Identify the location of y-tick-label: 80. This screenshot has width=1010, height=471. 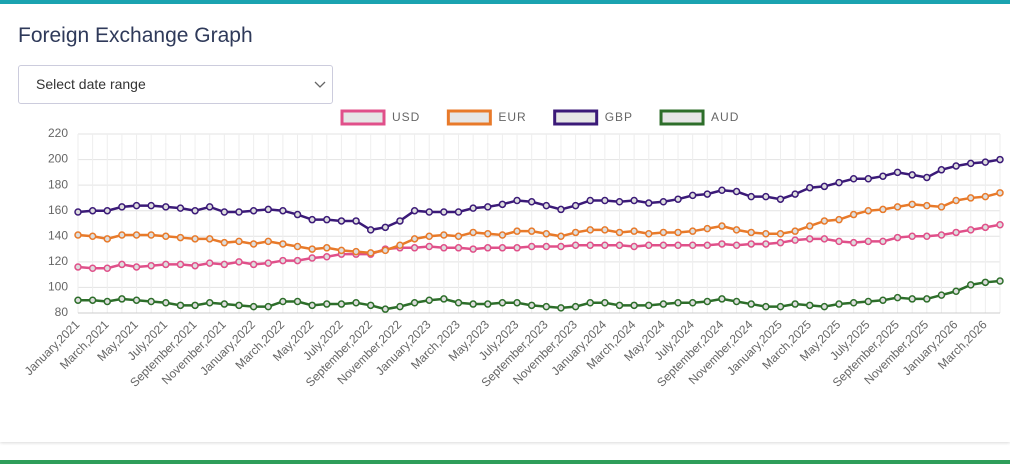
(62, 312).